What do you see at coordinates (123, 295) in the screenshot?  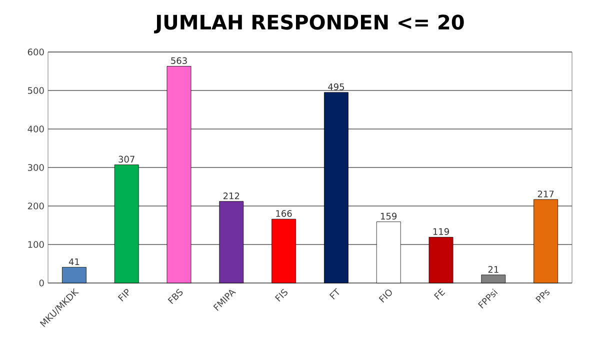 I see `x-tick-label: FIP` at bounding box center [123, 295].